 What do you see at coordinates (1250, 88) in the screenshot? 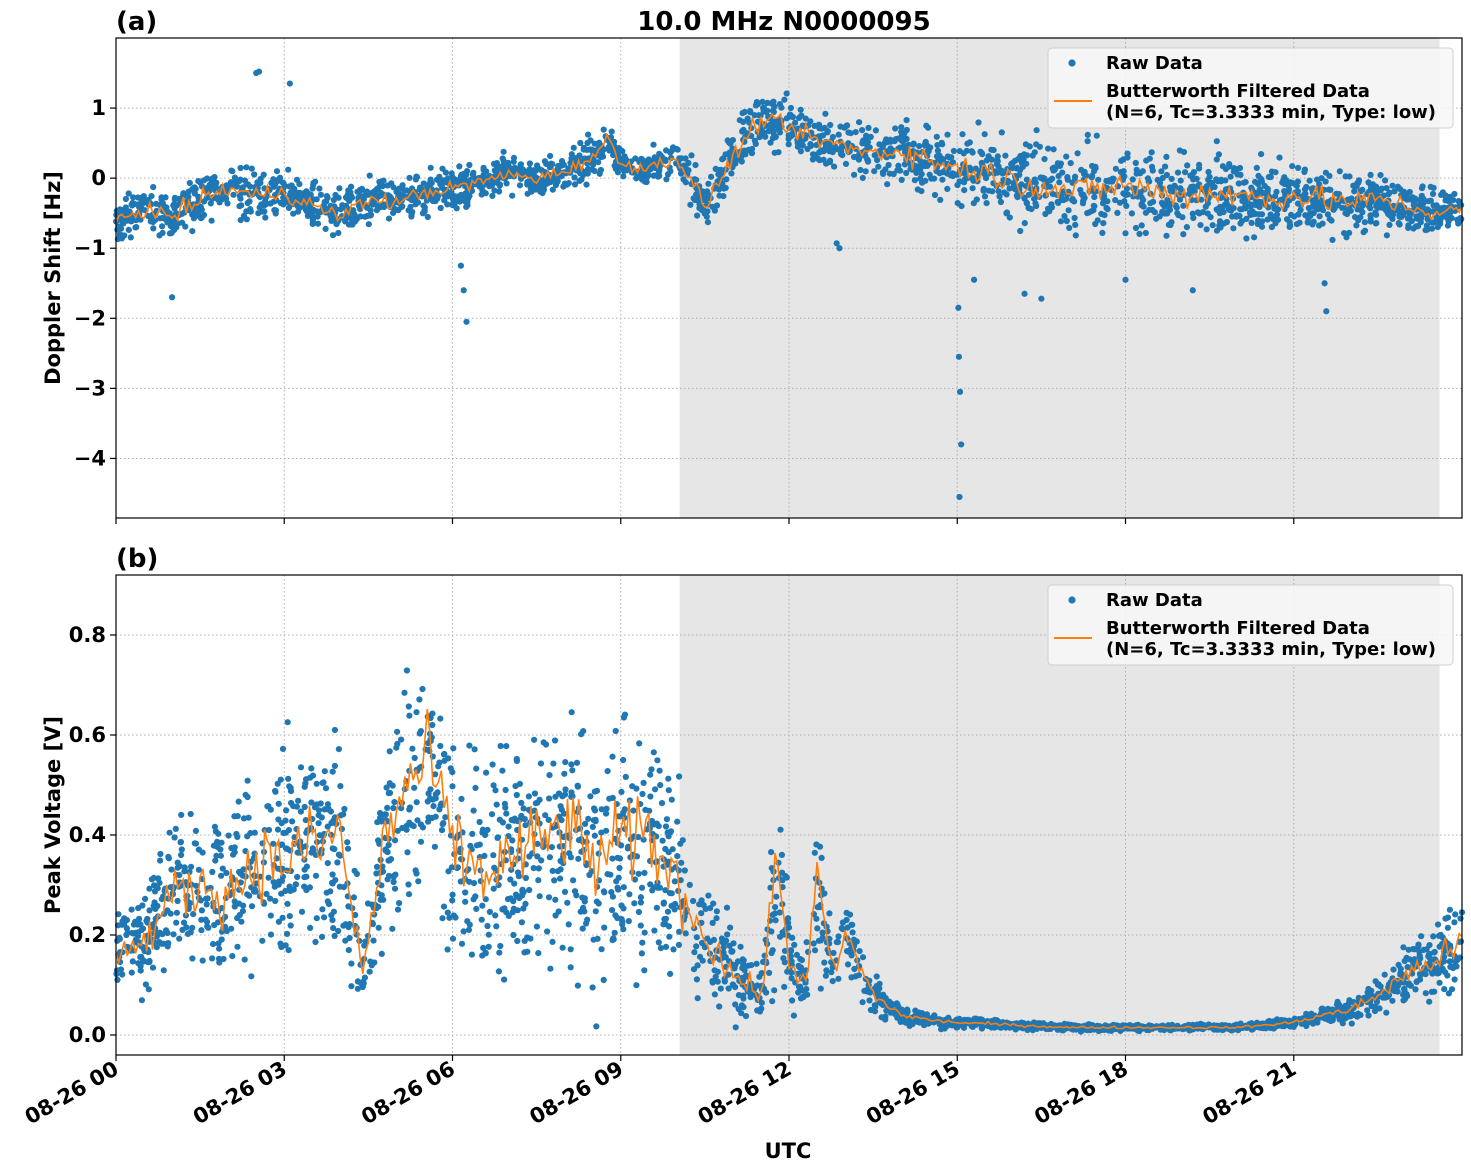
I see `legend-box` at bounding box center [1250, 88].